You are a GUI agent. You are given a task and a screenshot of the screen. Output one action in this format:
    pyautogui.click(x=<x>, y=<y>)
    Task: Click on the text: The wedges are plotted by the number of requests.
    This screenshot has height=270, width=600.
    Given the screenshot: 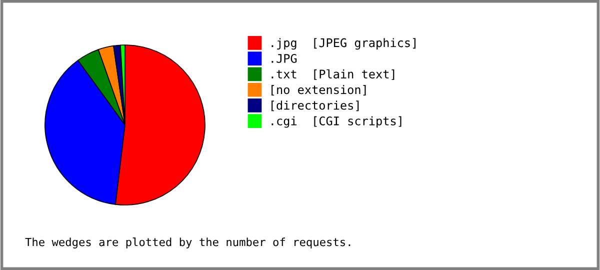 What is the action you would take?
    pyautogui.click(x=187, y=243)
    